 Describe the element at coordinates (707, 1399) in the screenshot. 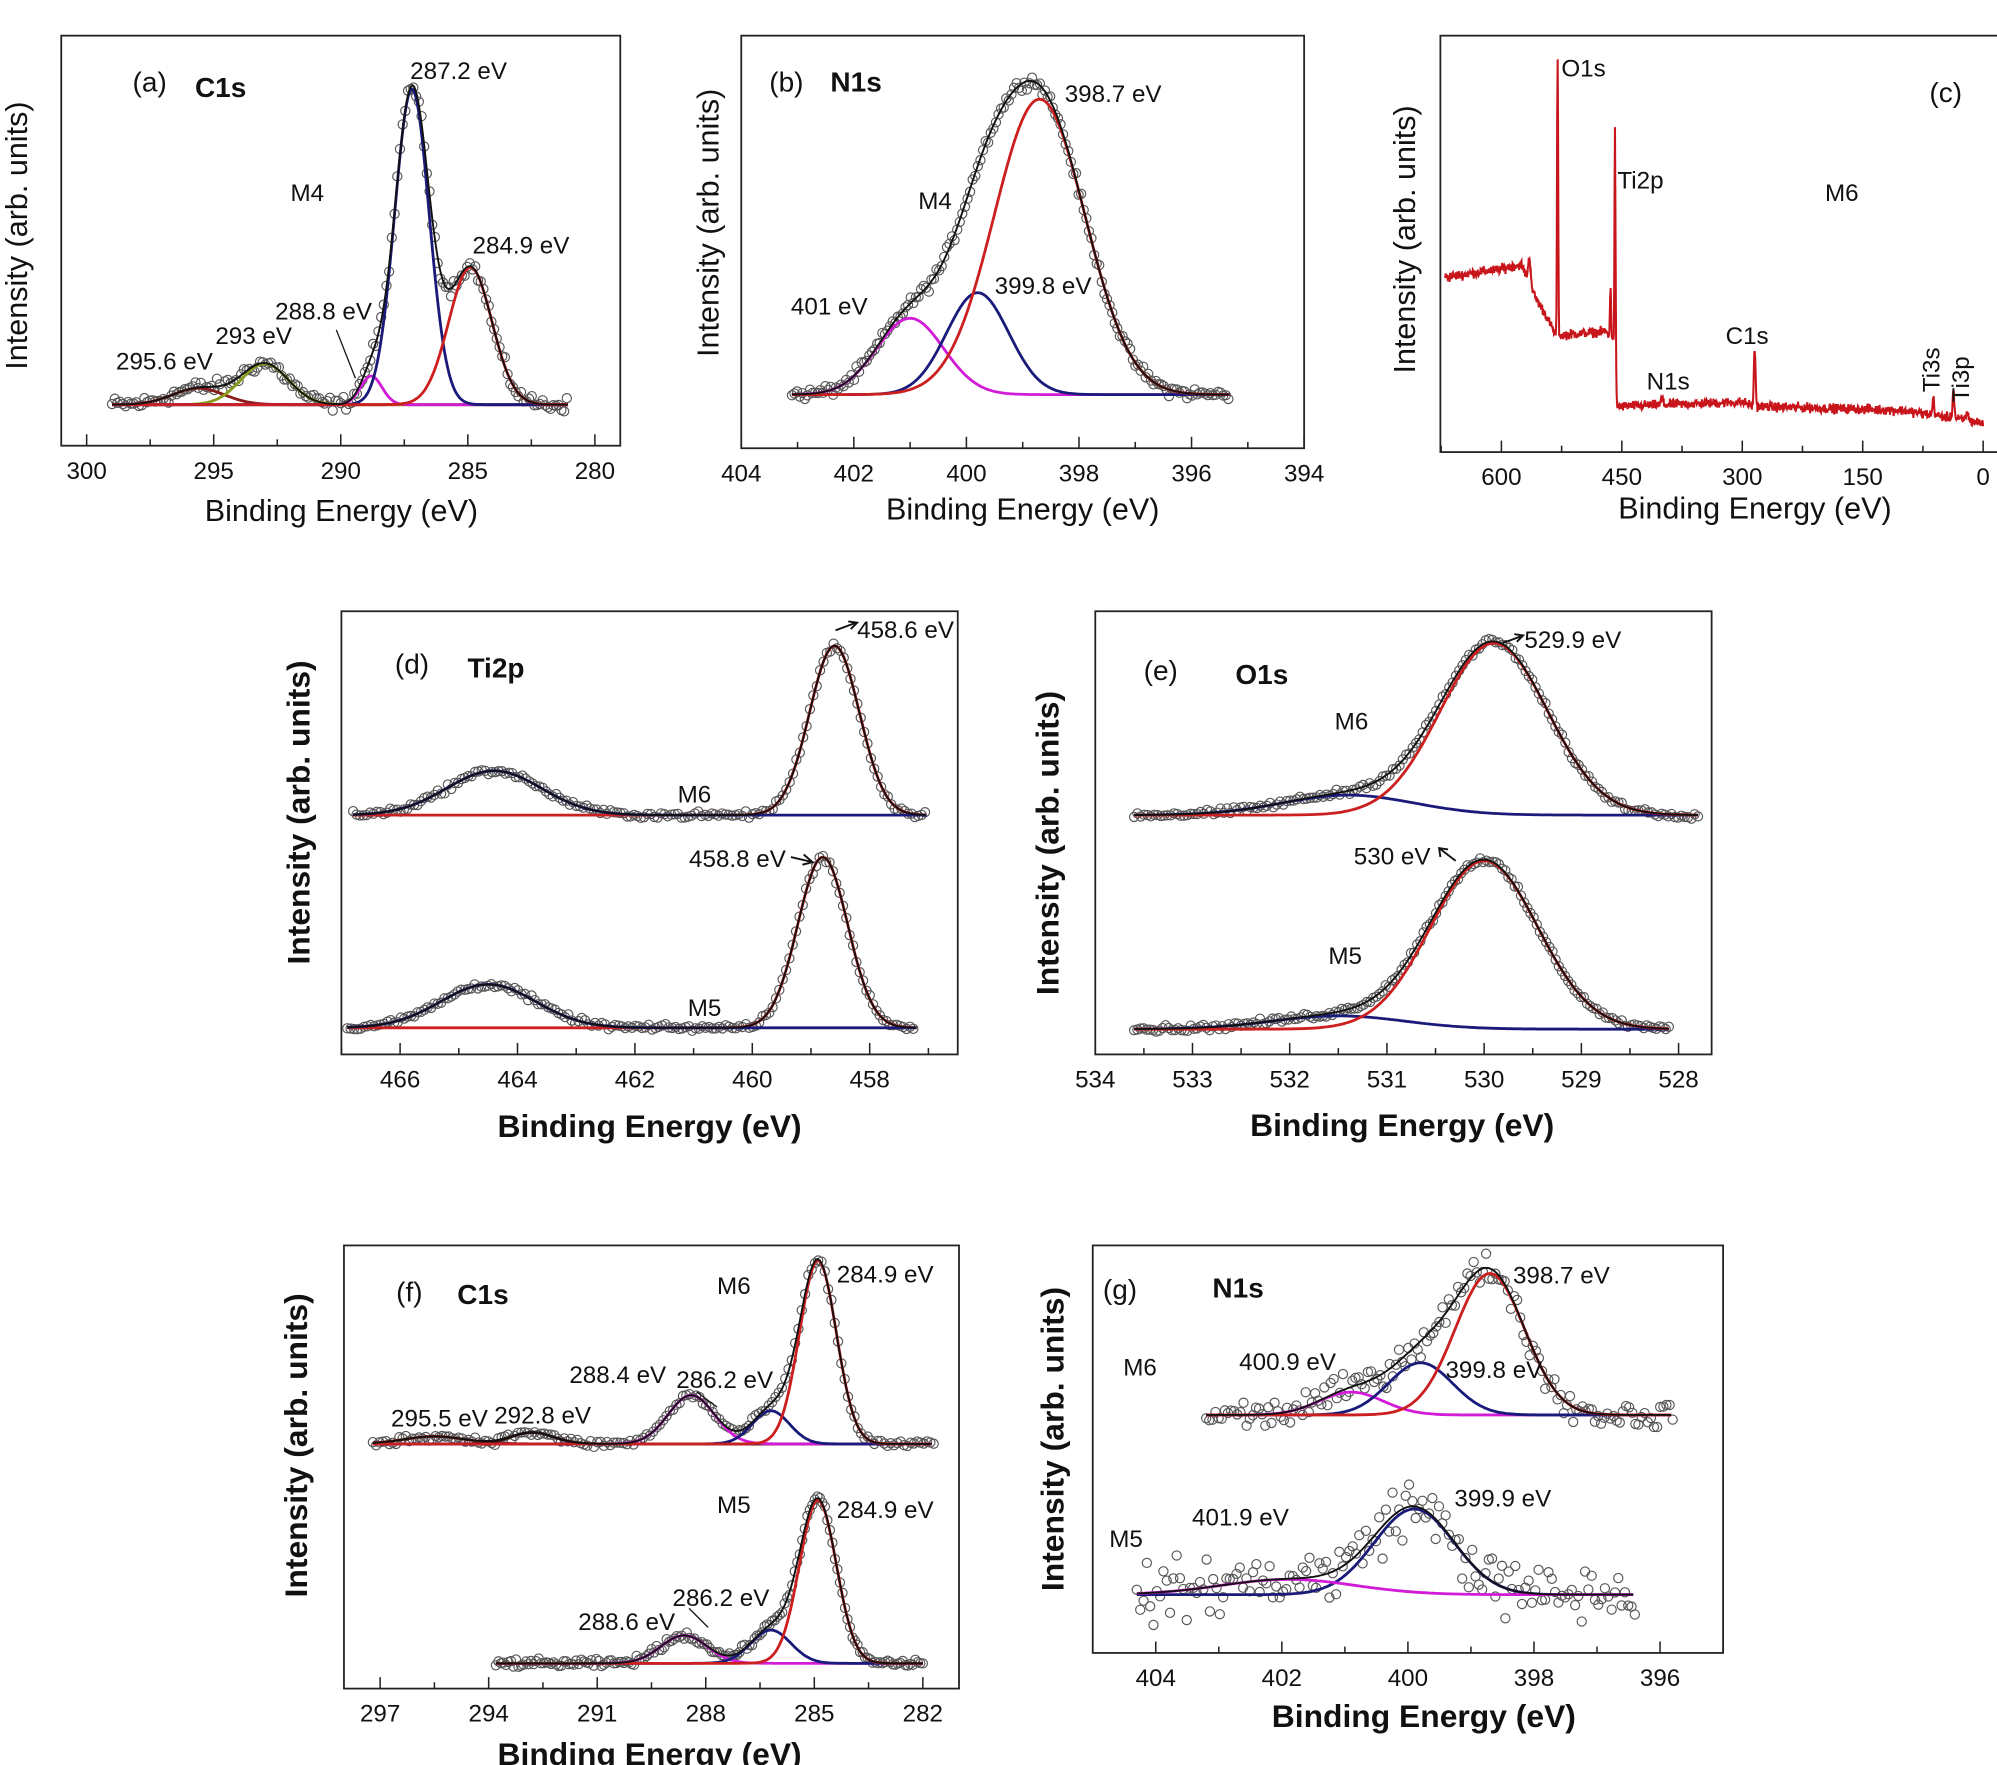

I see `leader-line` at that location.